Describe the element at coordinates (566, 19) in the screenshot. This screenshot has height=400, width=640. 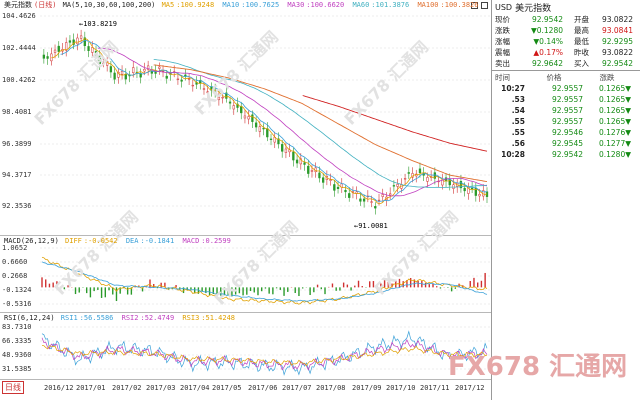
I see `quote-row: 现价 92.9542 开盘 93.0822` at that location.